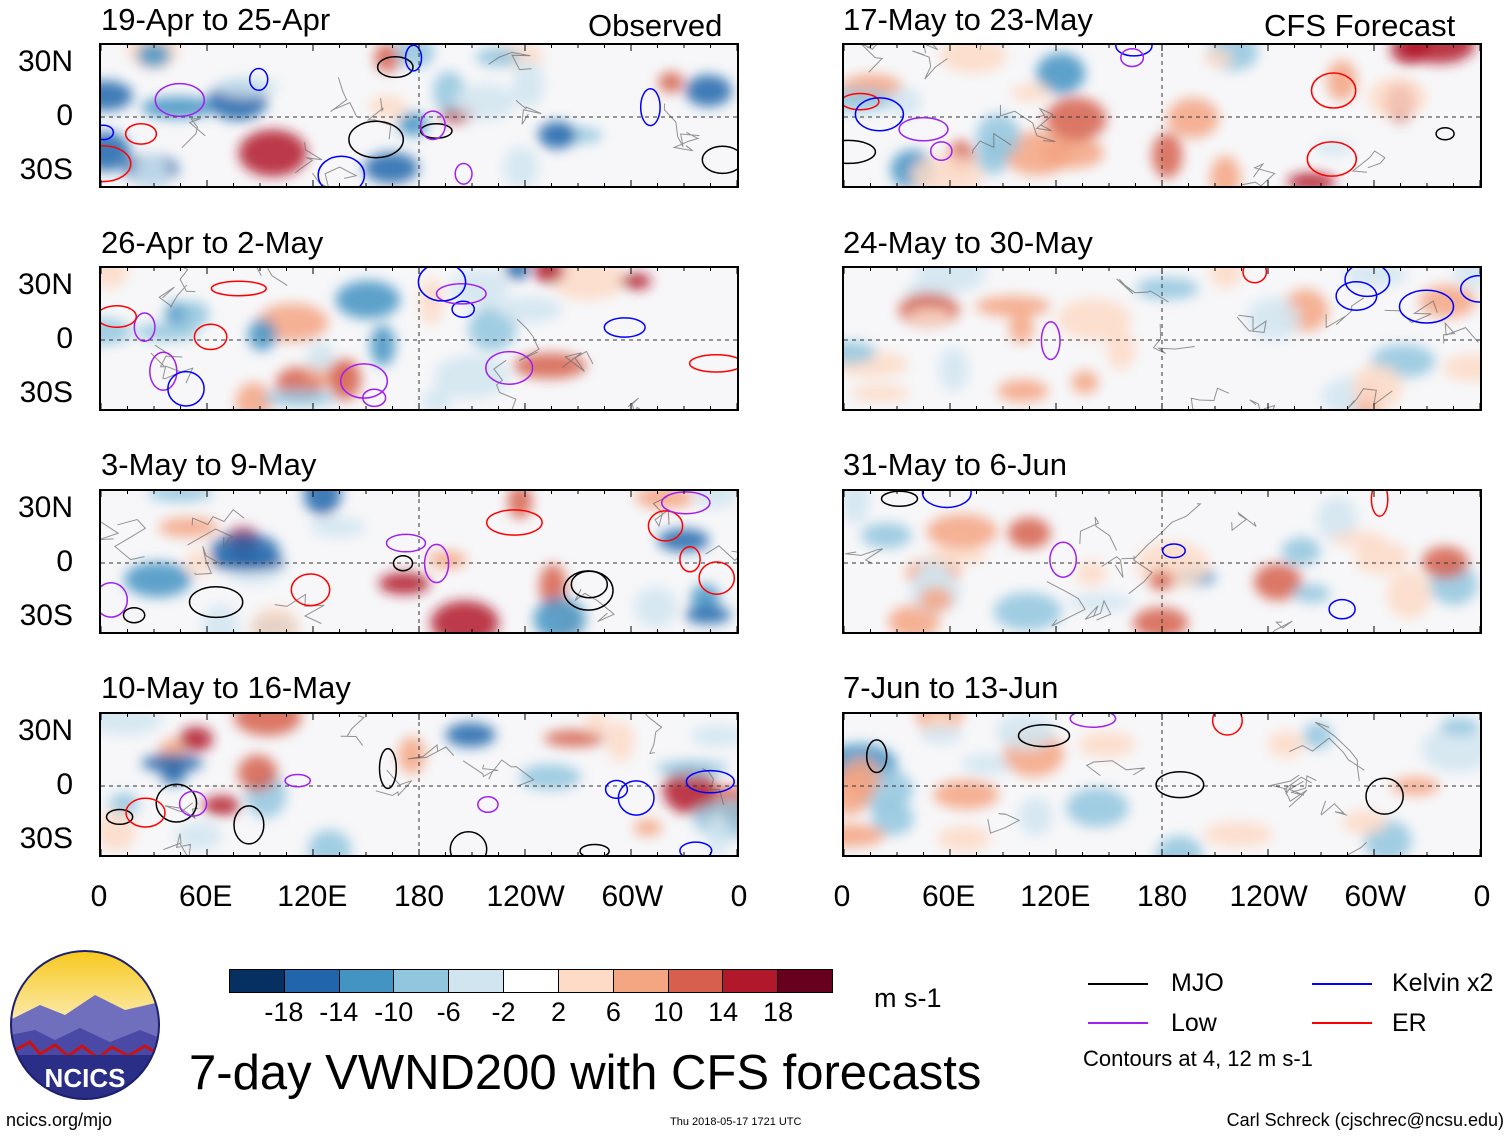 The height and width of the screenshot is (1137, 1510). What do you see at coordinates (1194, 1023) in the screenshot?
I see `legend-label-low: Low` at bounding box center [1194, 1023].